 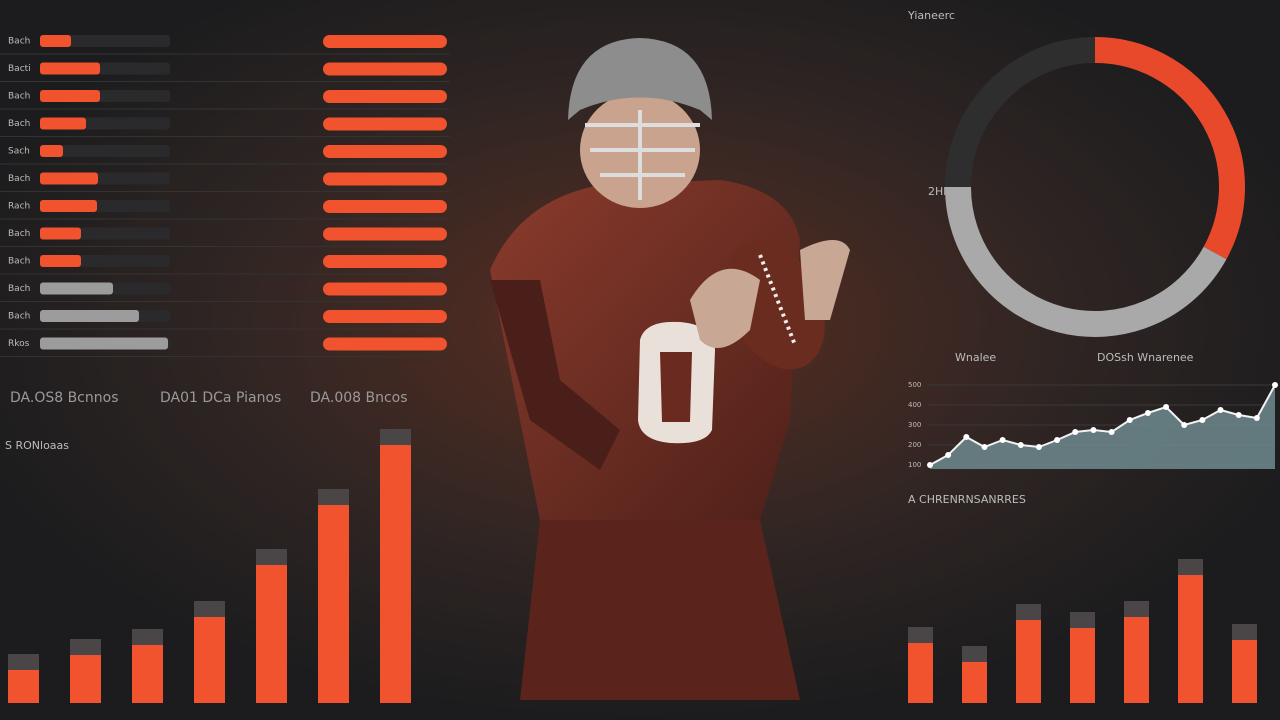 What do you see at coordinates (914, 425) in the screenshot?
I see `y-tick-label: 300` at bounding box center [914, 425].